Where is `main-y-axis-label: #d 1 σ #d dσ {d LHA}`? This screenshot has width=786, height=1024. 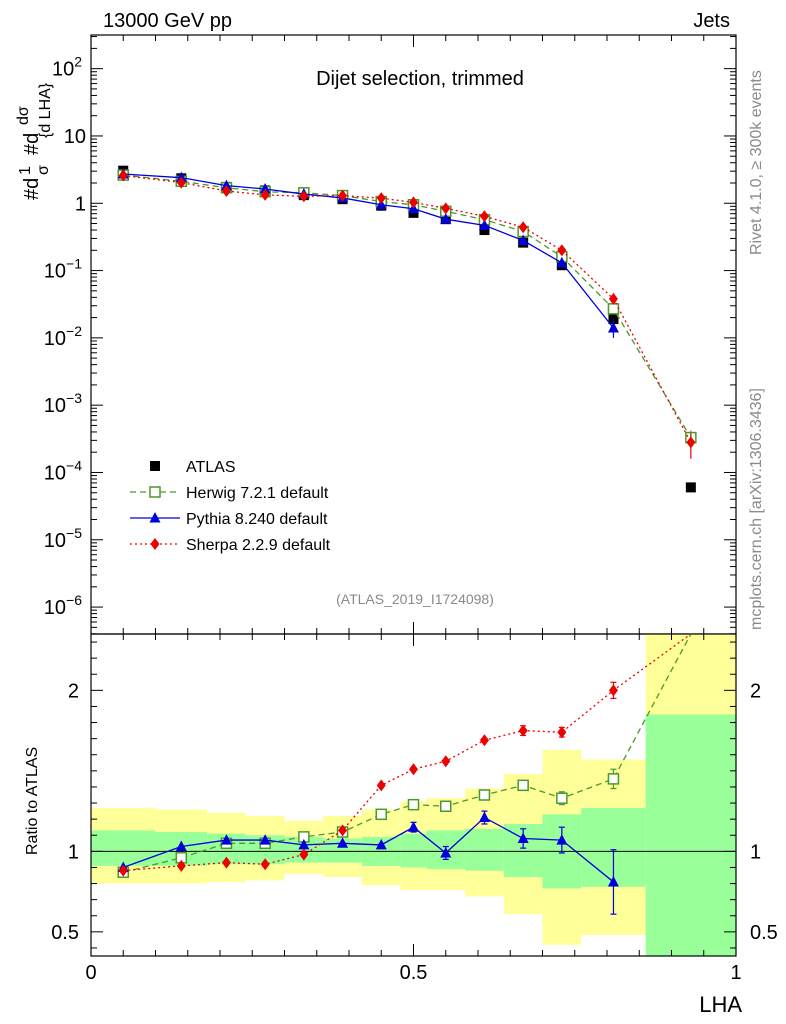 main-y-axis-label: #d 1 σ #d dσ {d LHA} is located at coordinates (34, 141).